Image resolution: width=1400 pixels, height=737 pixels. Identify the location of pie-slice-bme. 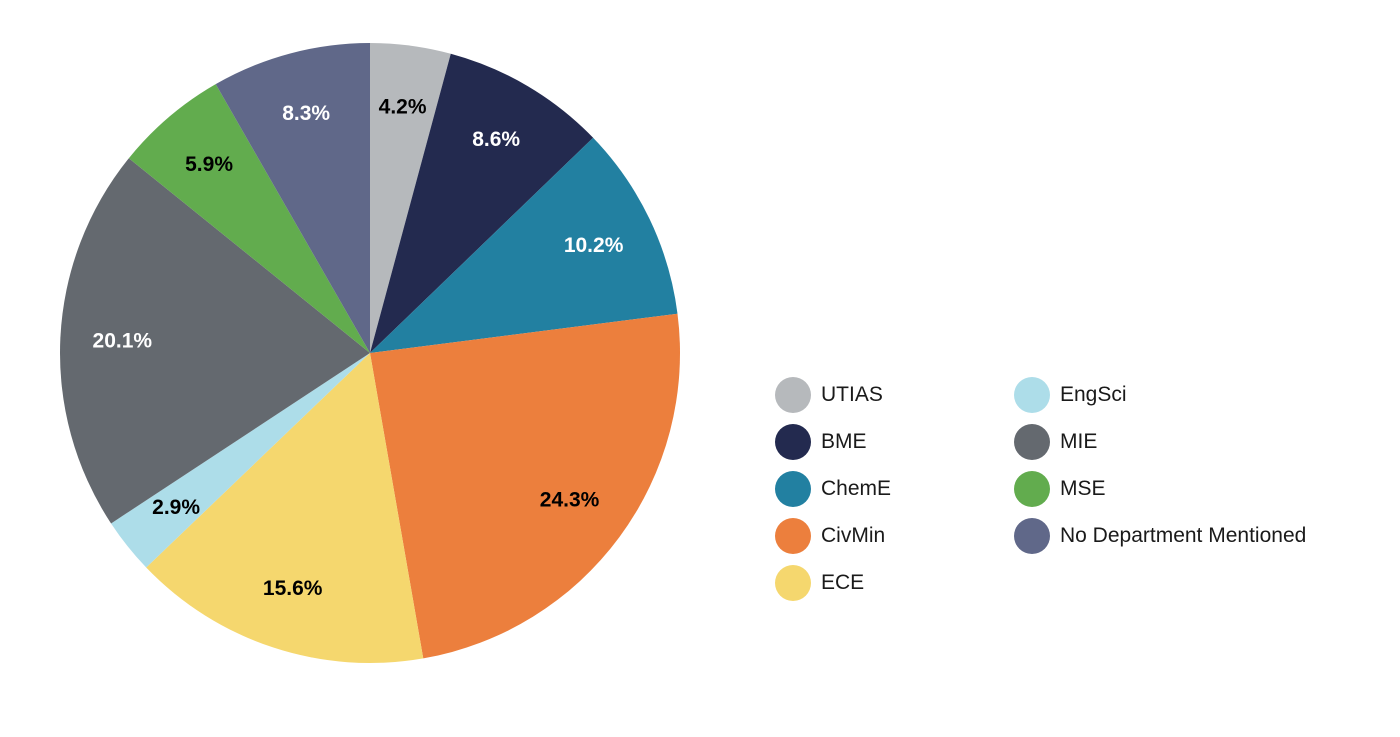
(482, 203).